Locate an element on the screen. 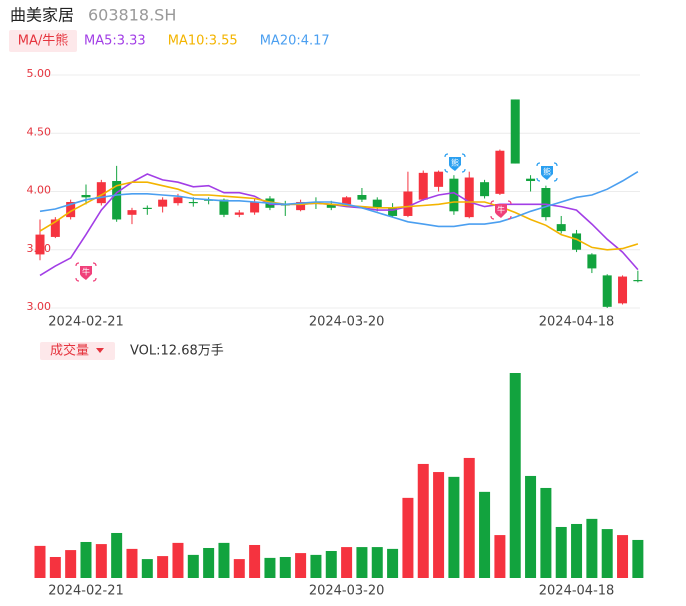 The image size is (686, 606). volume-title: 成交量 is located at coordinates (69, 351).